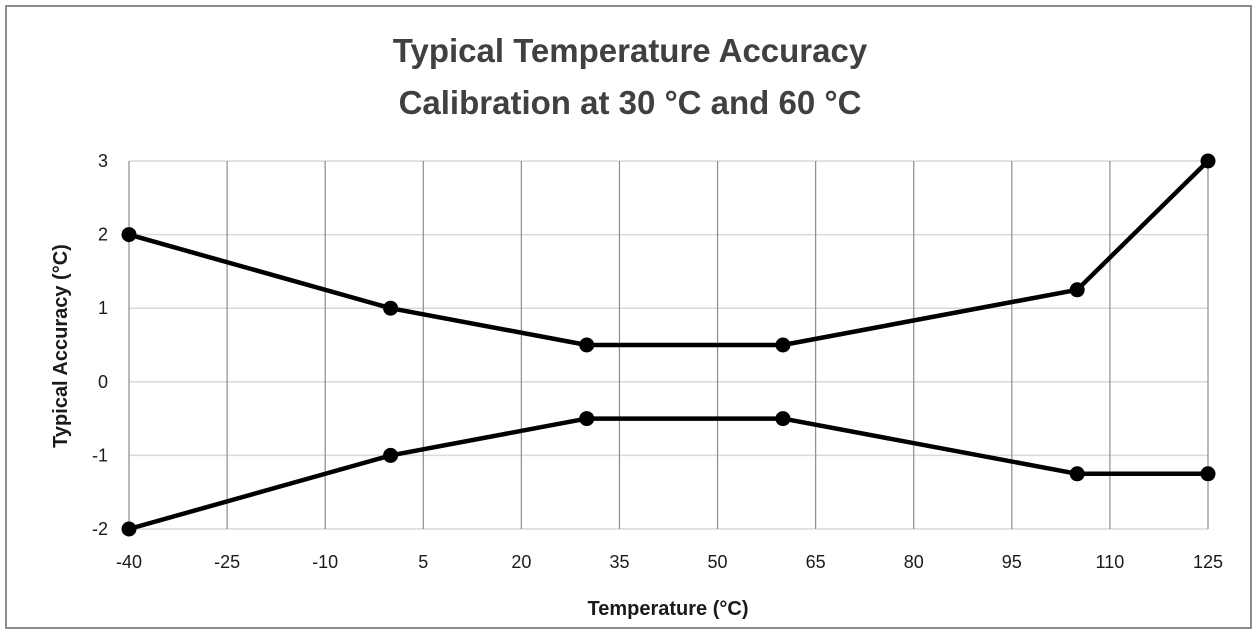 Image resolution: width=1254 pixels, height=629 pixels. What do you see at coordinates (1208, 562) in the screenshot?
I see `x-tick-label: 125` at bounding box center [1208, 562].